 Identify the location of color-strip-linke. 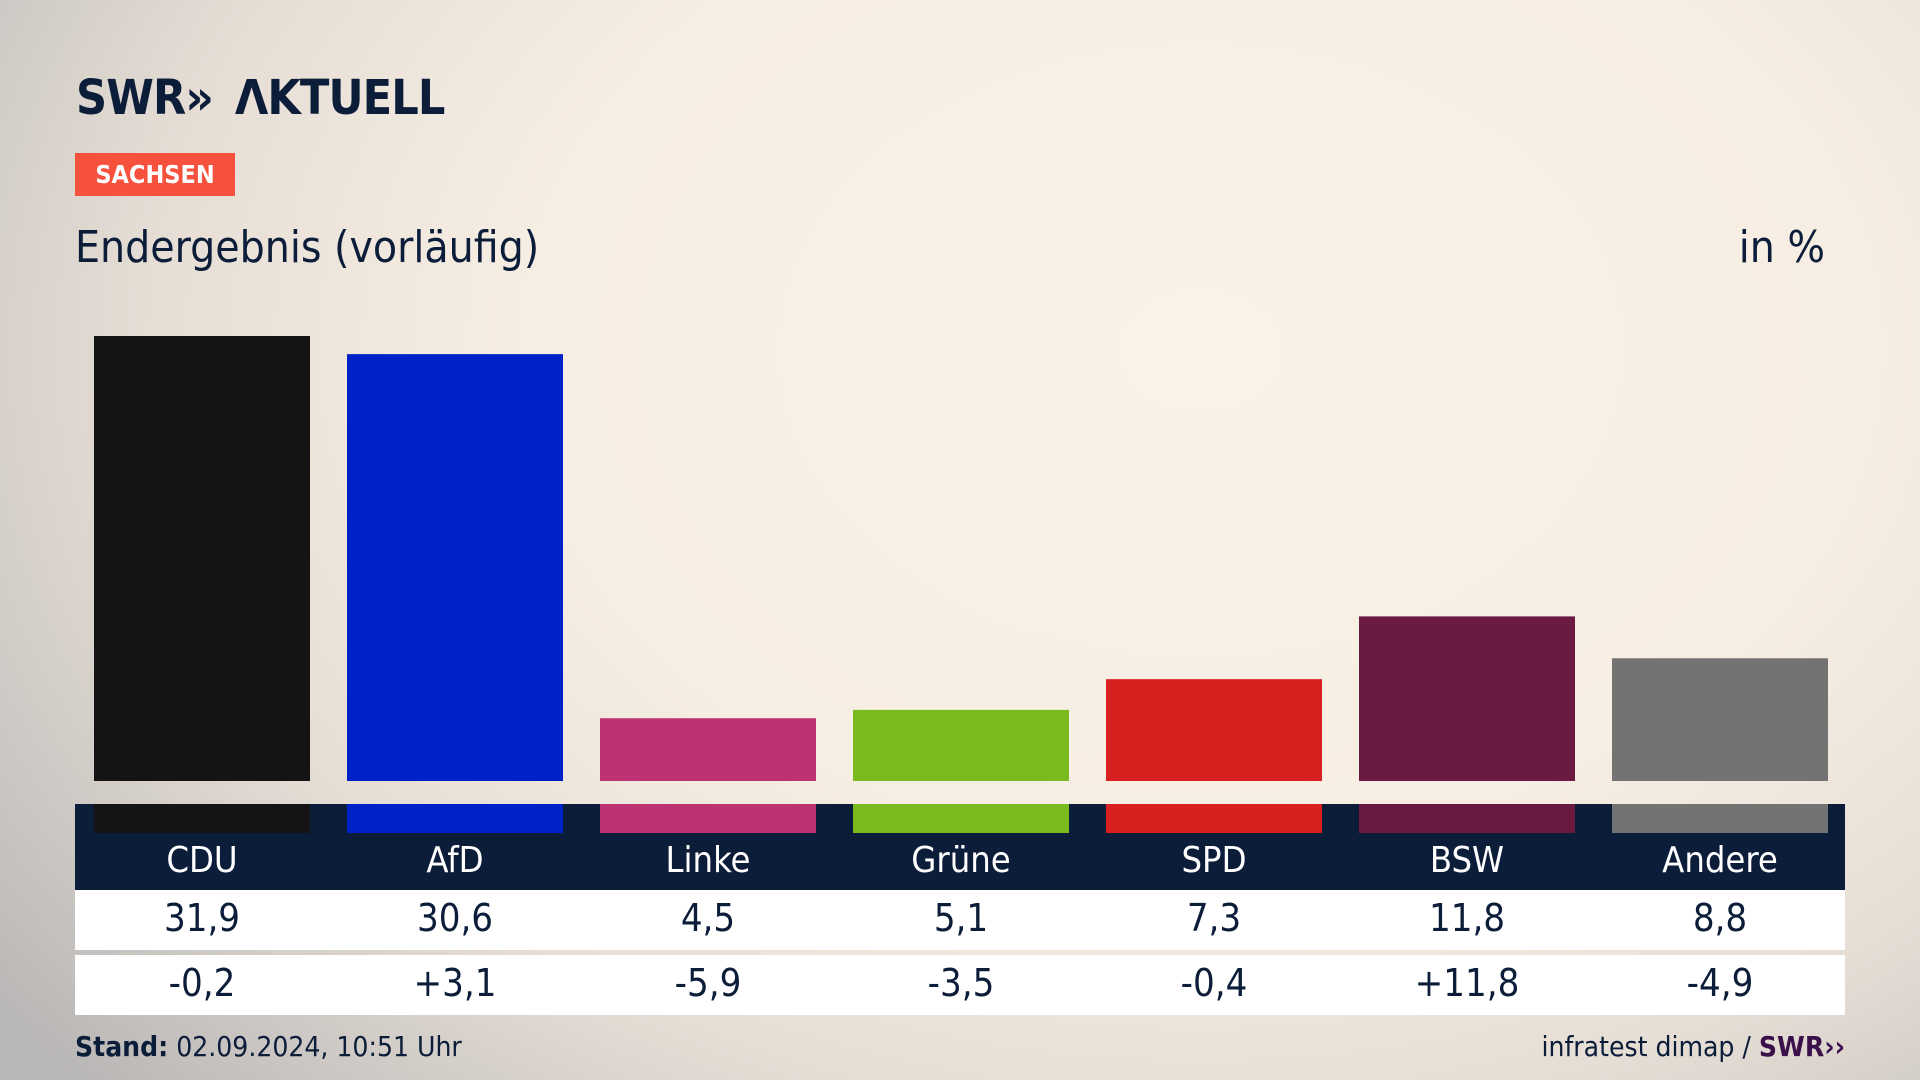
(708, 818).